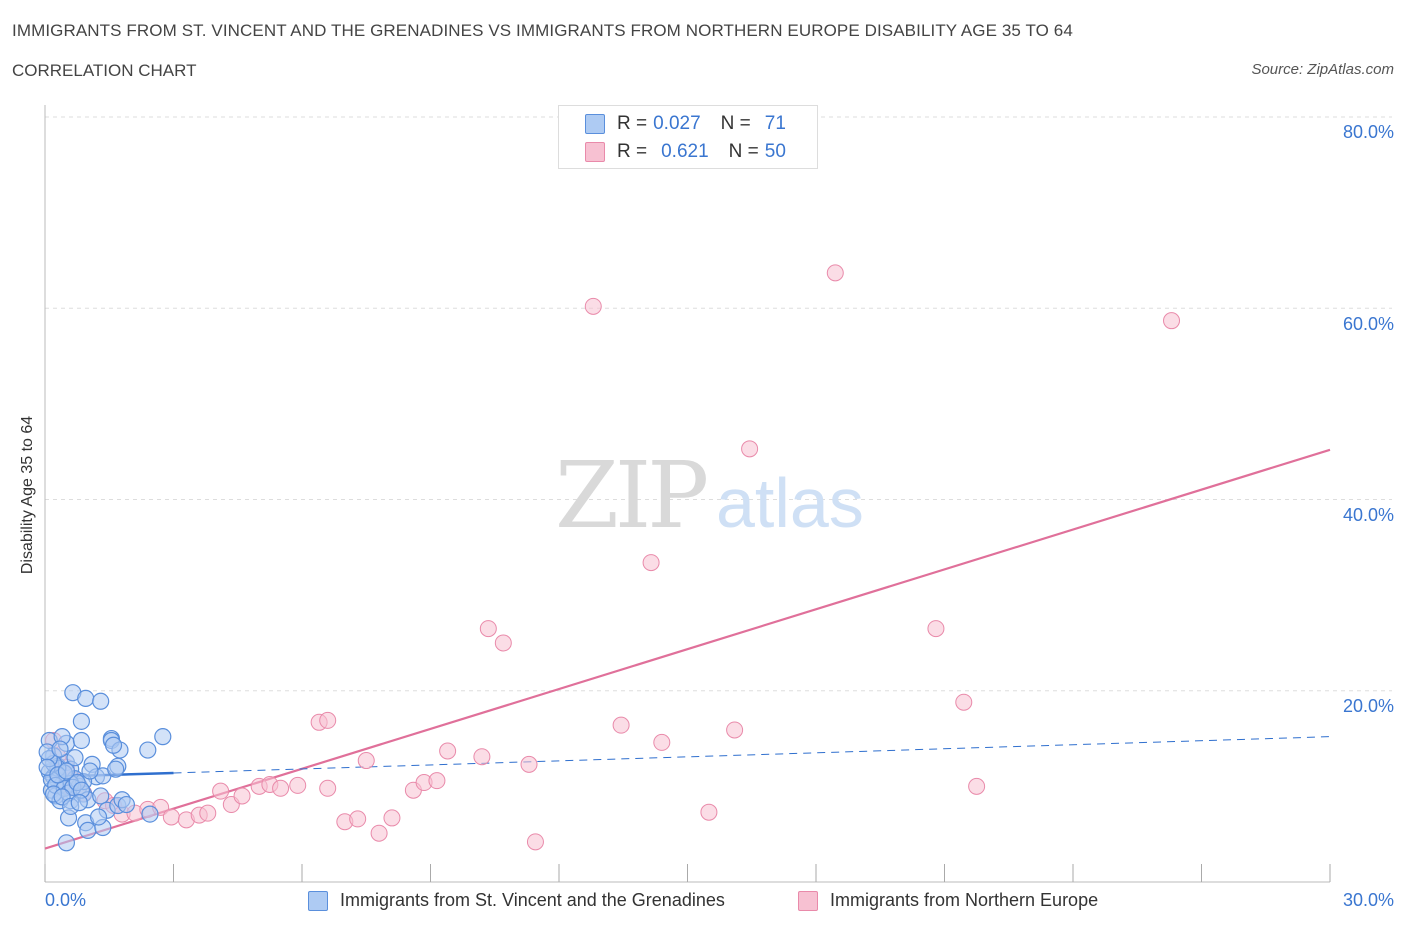  I want to click on legend-row-series1: R = 0.027 N = 71, so click(685, 124).